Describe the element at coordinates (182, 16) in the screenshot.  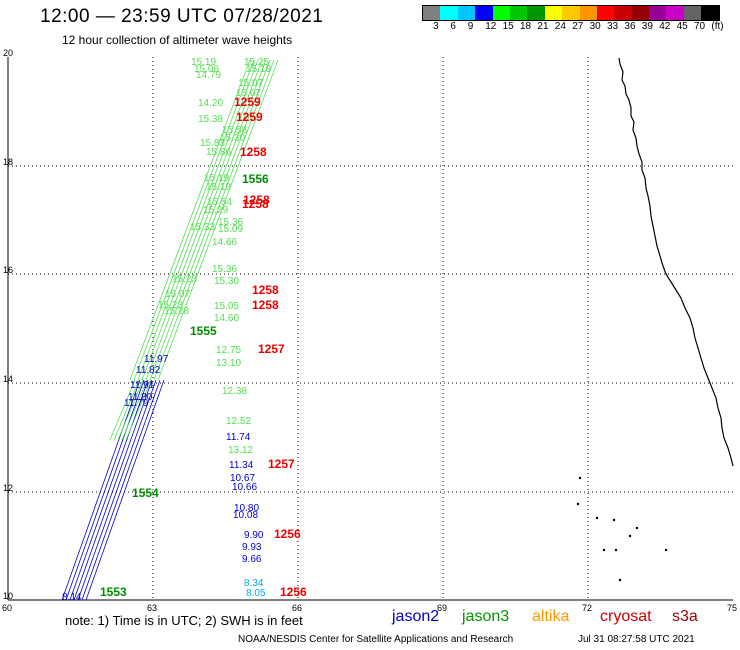
I see `page-title: 12:00 — 23:59 UTC 07/28/2021` at that location.